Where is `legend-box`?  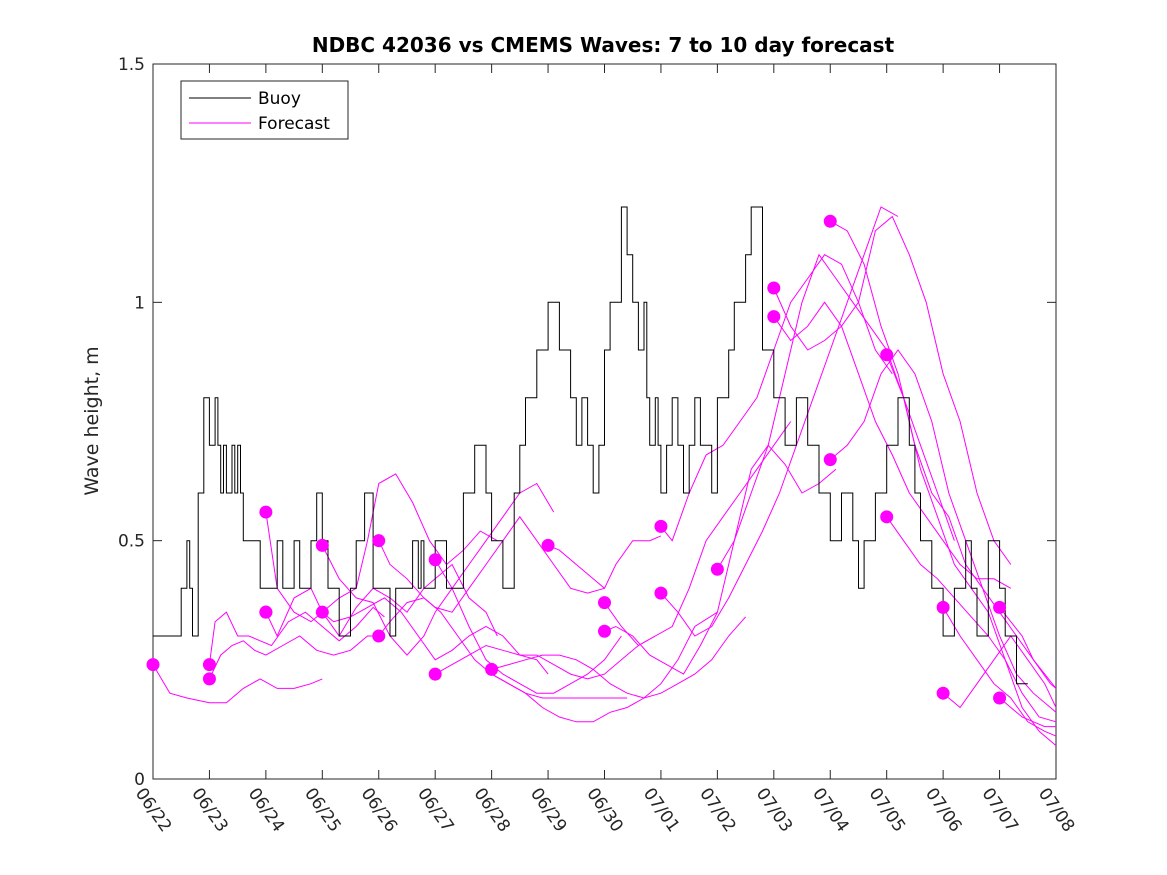 legend-box is located at coordinates (264, 110).